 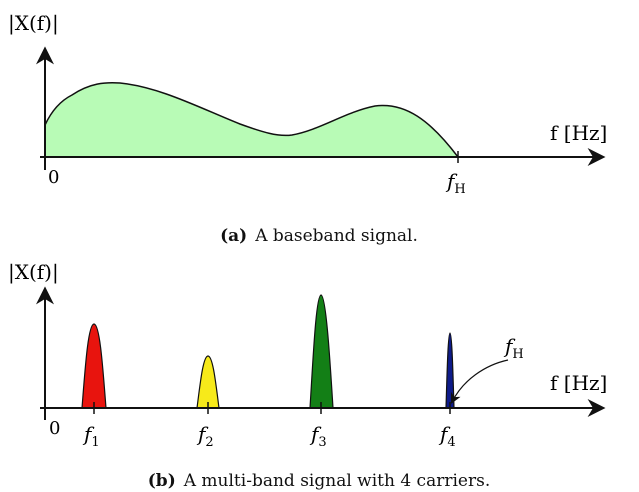 What do you see at coordinates (480, 381) in the screenshot?
I see `fh-annotation-arrow` at bounding box center [480, 381].